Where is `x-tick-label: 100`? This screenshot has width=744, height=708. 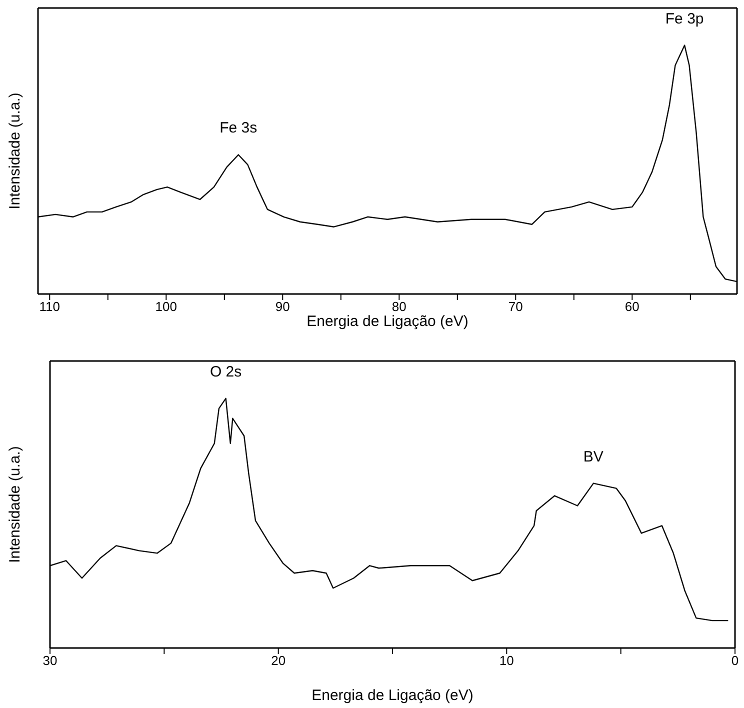 x-tick-label: 100 is located at coordinates (166, 306).